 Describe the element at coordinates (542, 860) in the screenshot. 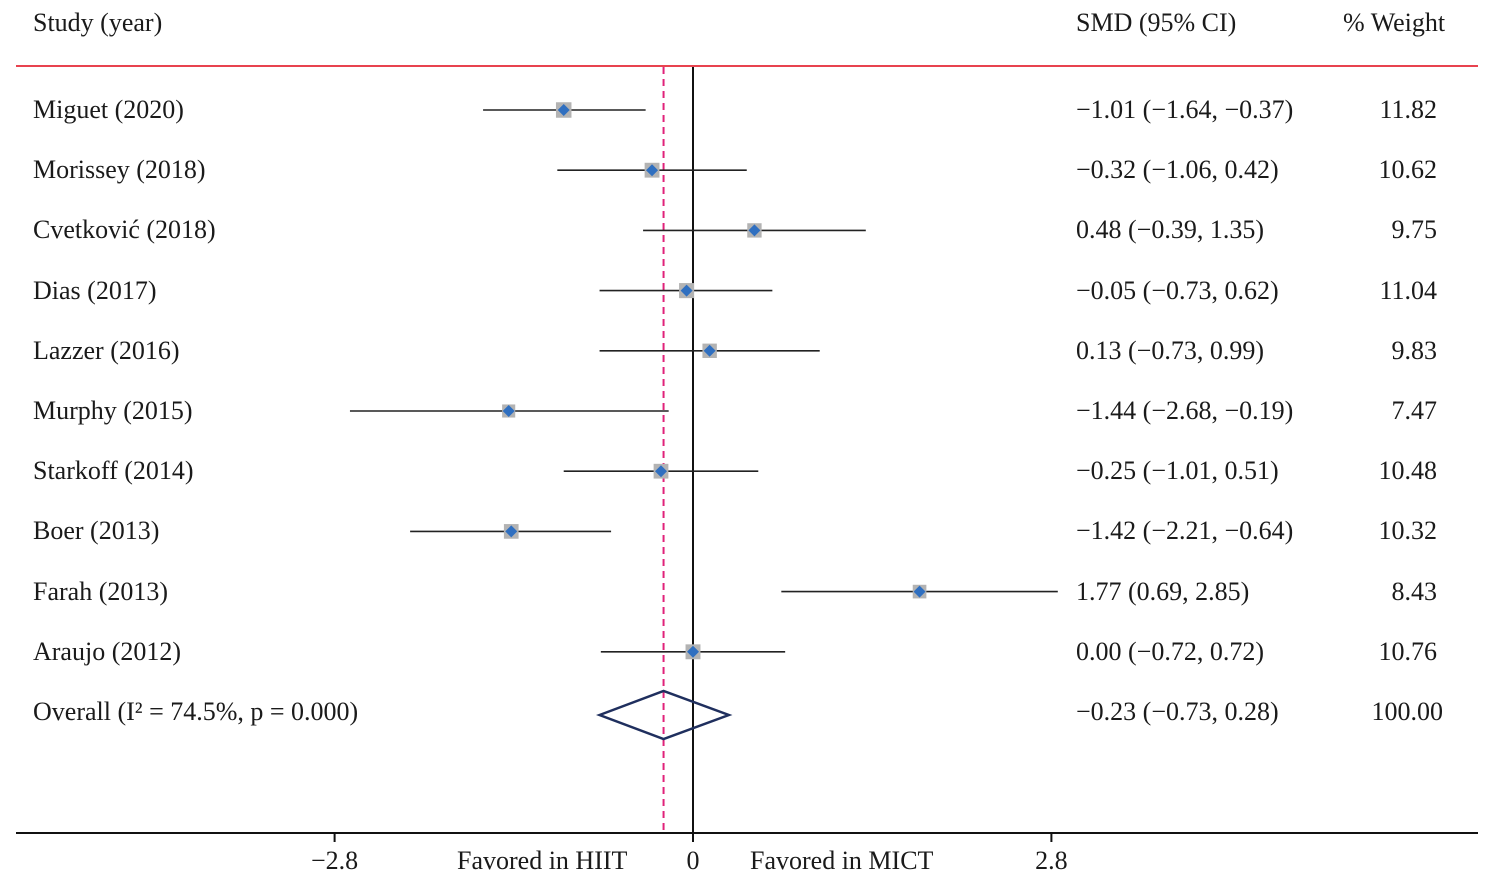

I see `favored-left-label: Favored in HIIT` at that location.